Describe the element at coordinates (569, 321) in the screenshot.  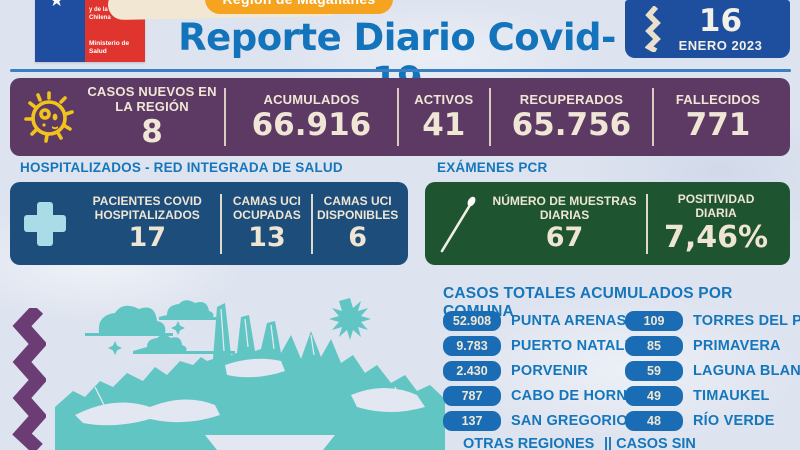
I see `comuna-name: PUNTA ARENAS` at that location.